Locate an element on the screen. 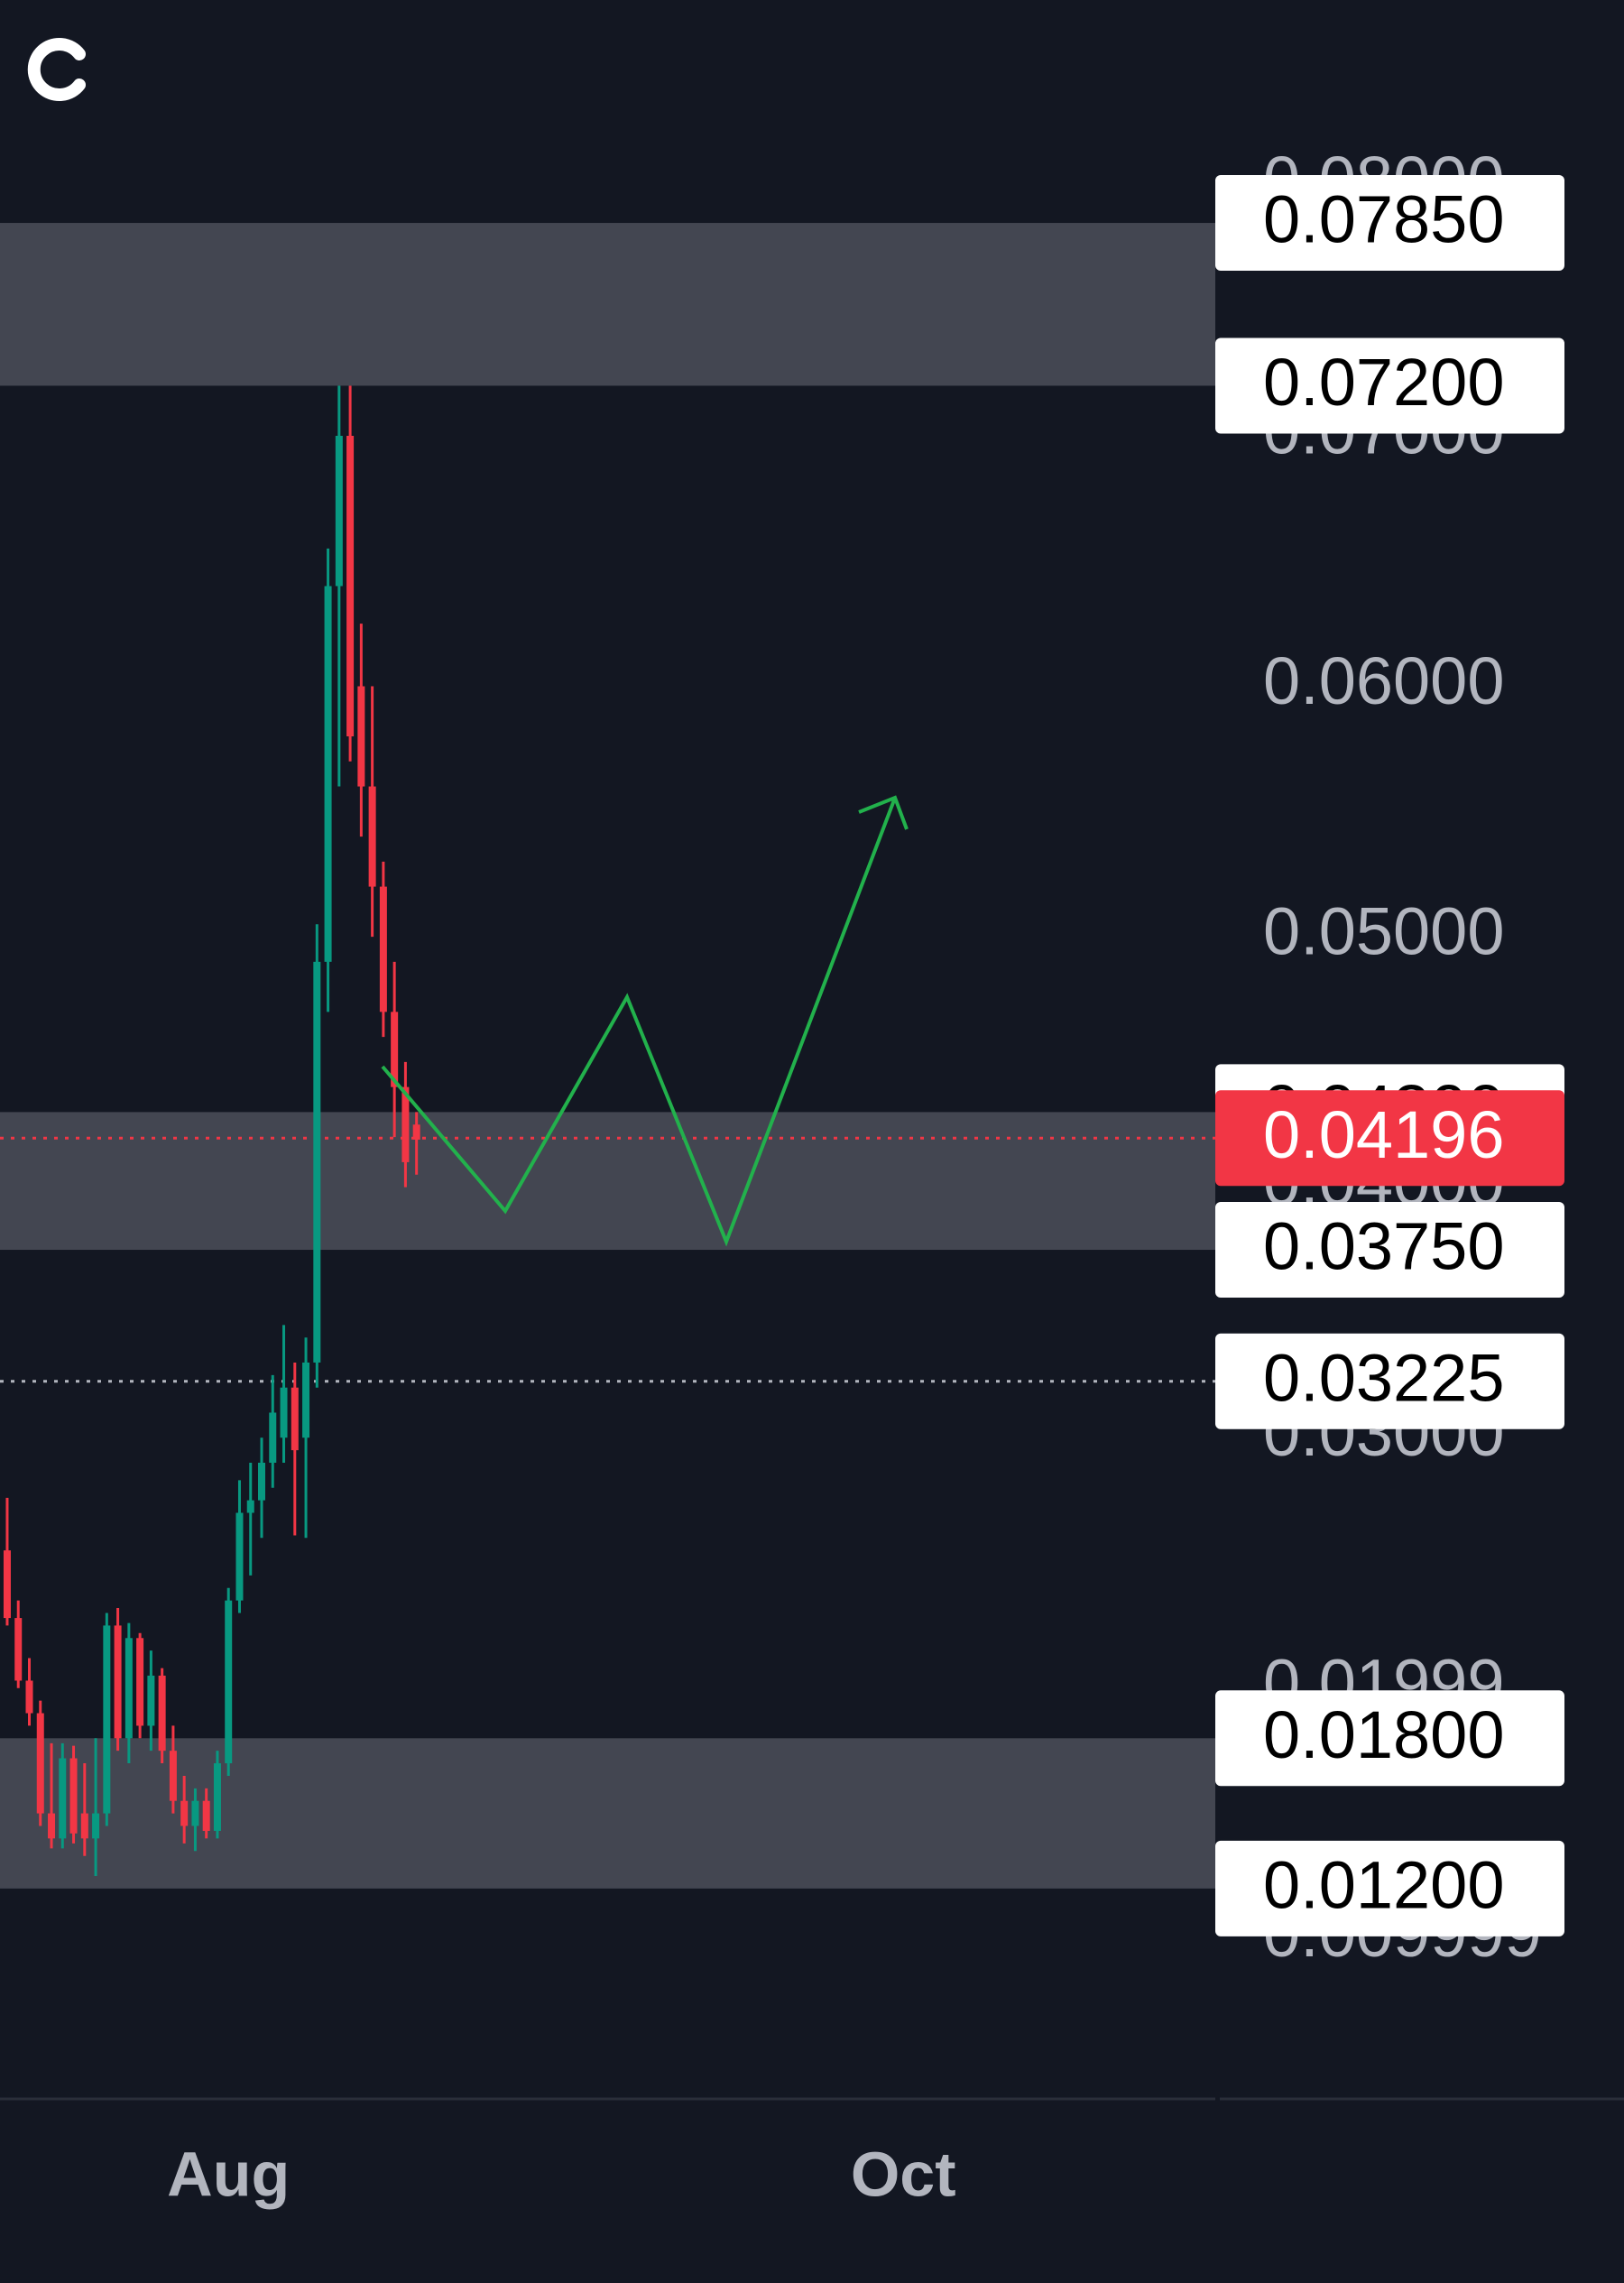 Image resolution: width=1624 pixels, height=2283 pixels. zone-level-label: 0.03750 is located at coordinates (1384, 1246).